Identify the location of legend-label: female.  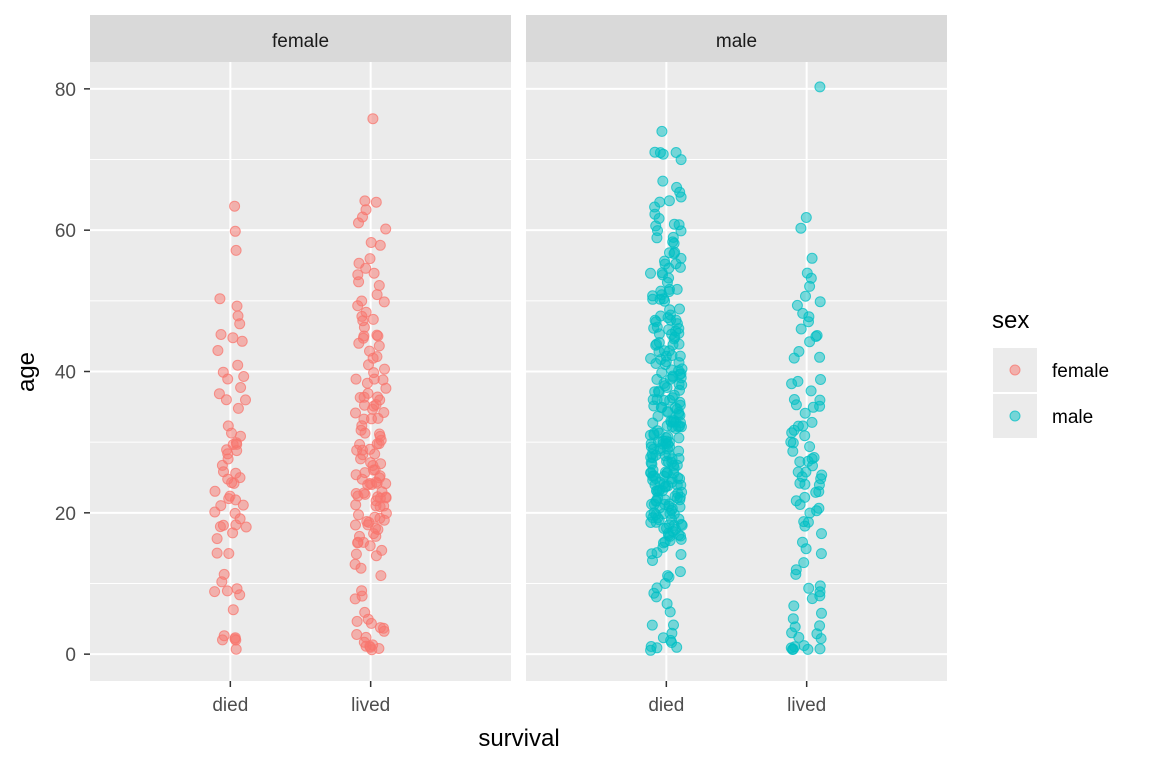
(1080, 371).